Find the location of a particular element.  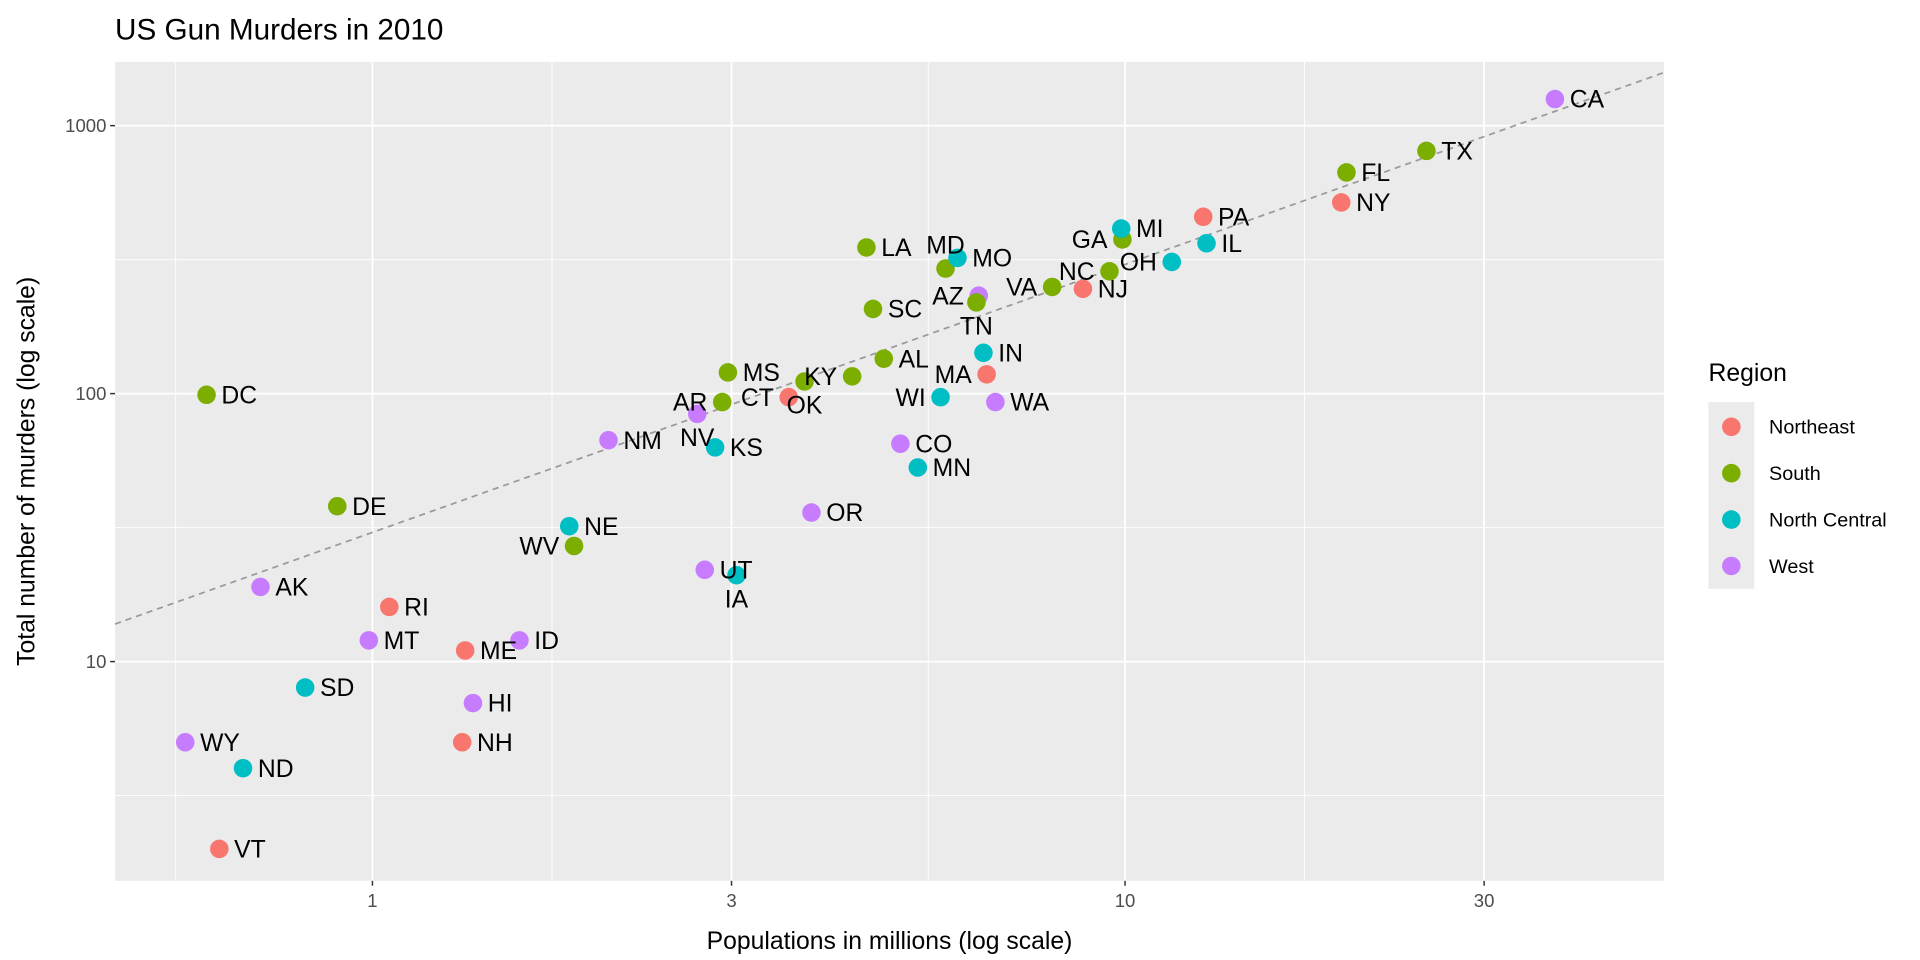

point-label-ks: KS is located at coordinates (746, 448).